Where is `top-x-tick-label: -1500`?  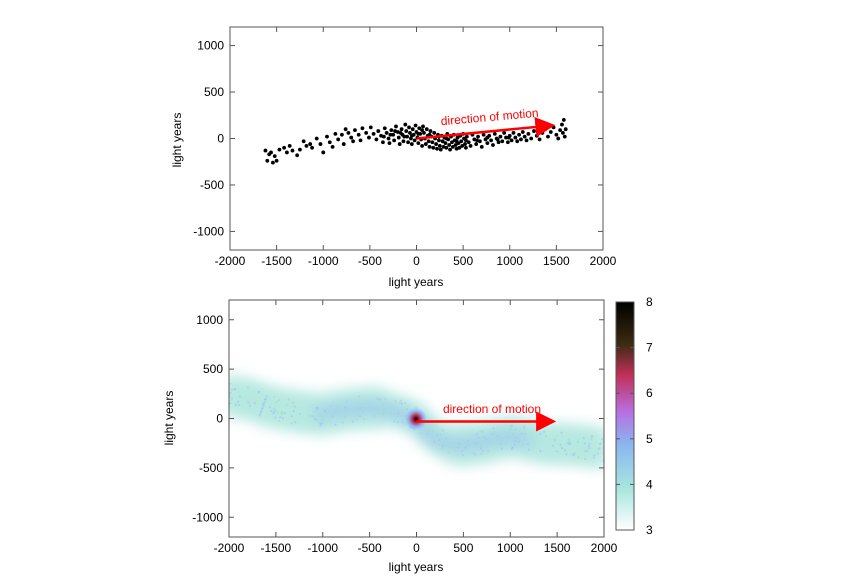
top-x-tick-label: -1500 is located at coordinates (276, 261).